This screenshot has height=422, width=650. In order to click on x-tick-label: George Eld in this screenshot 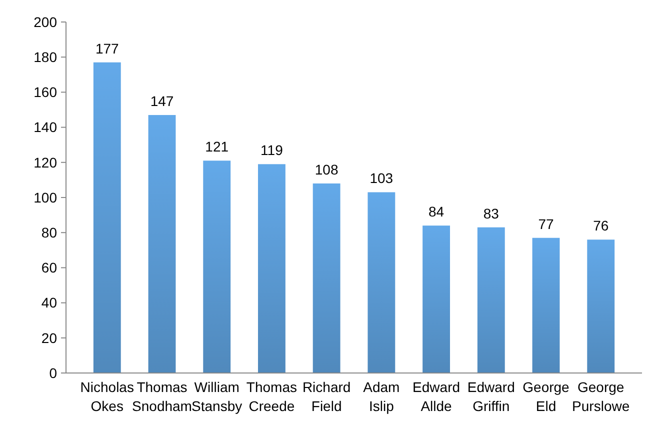, I will do `click(546, 396)`.